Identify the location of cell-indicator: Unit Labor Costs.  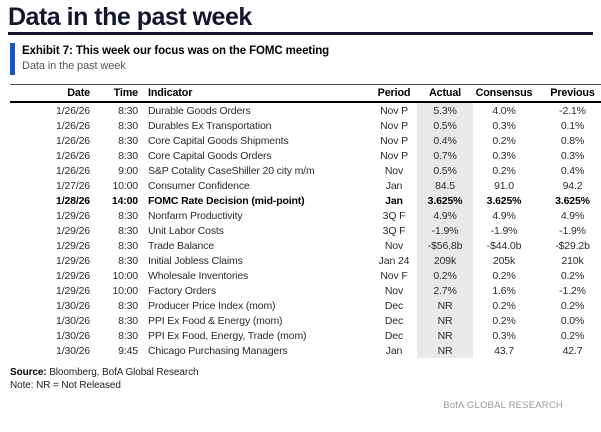
(186, 230).